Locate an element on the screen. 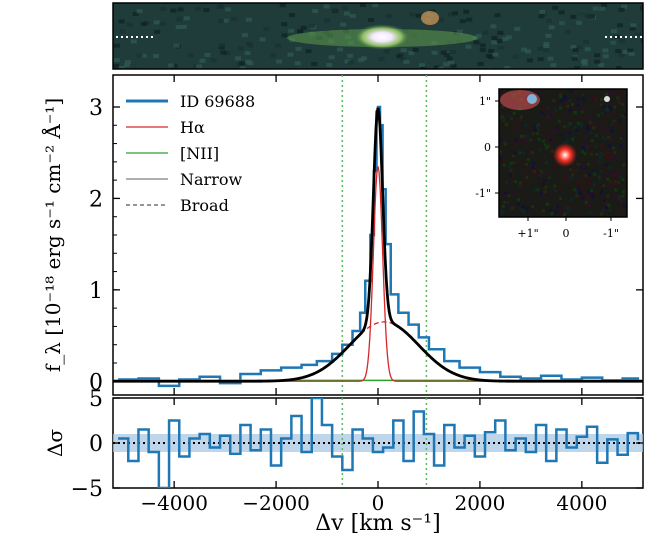 The image size is (665, 546). residual-y-axis-label: Δσ is located at coordinates (55, 443).